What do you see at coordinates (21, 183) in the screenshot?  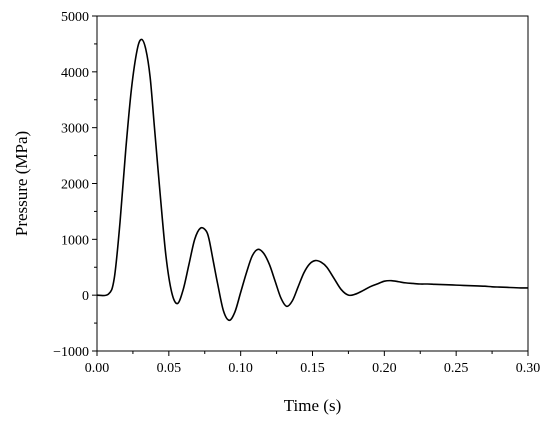 I see `y-axis-label: Pressure (MPa)` at bounding box center [21, 183].